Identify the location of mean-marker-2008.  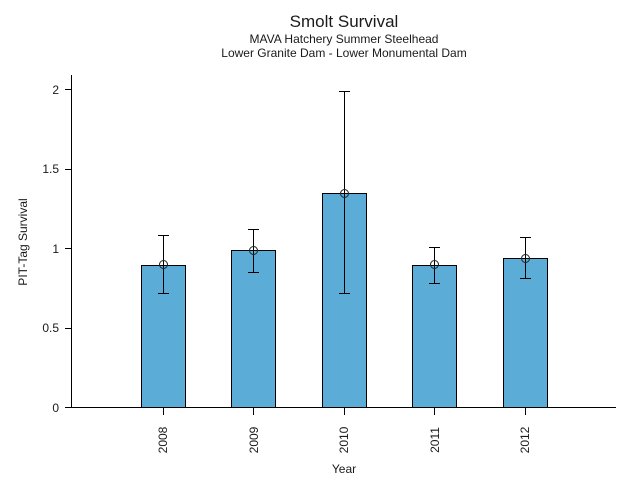
(163, 265).